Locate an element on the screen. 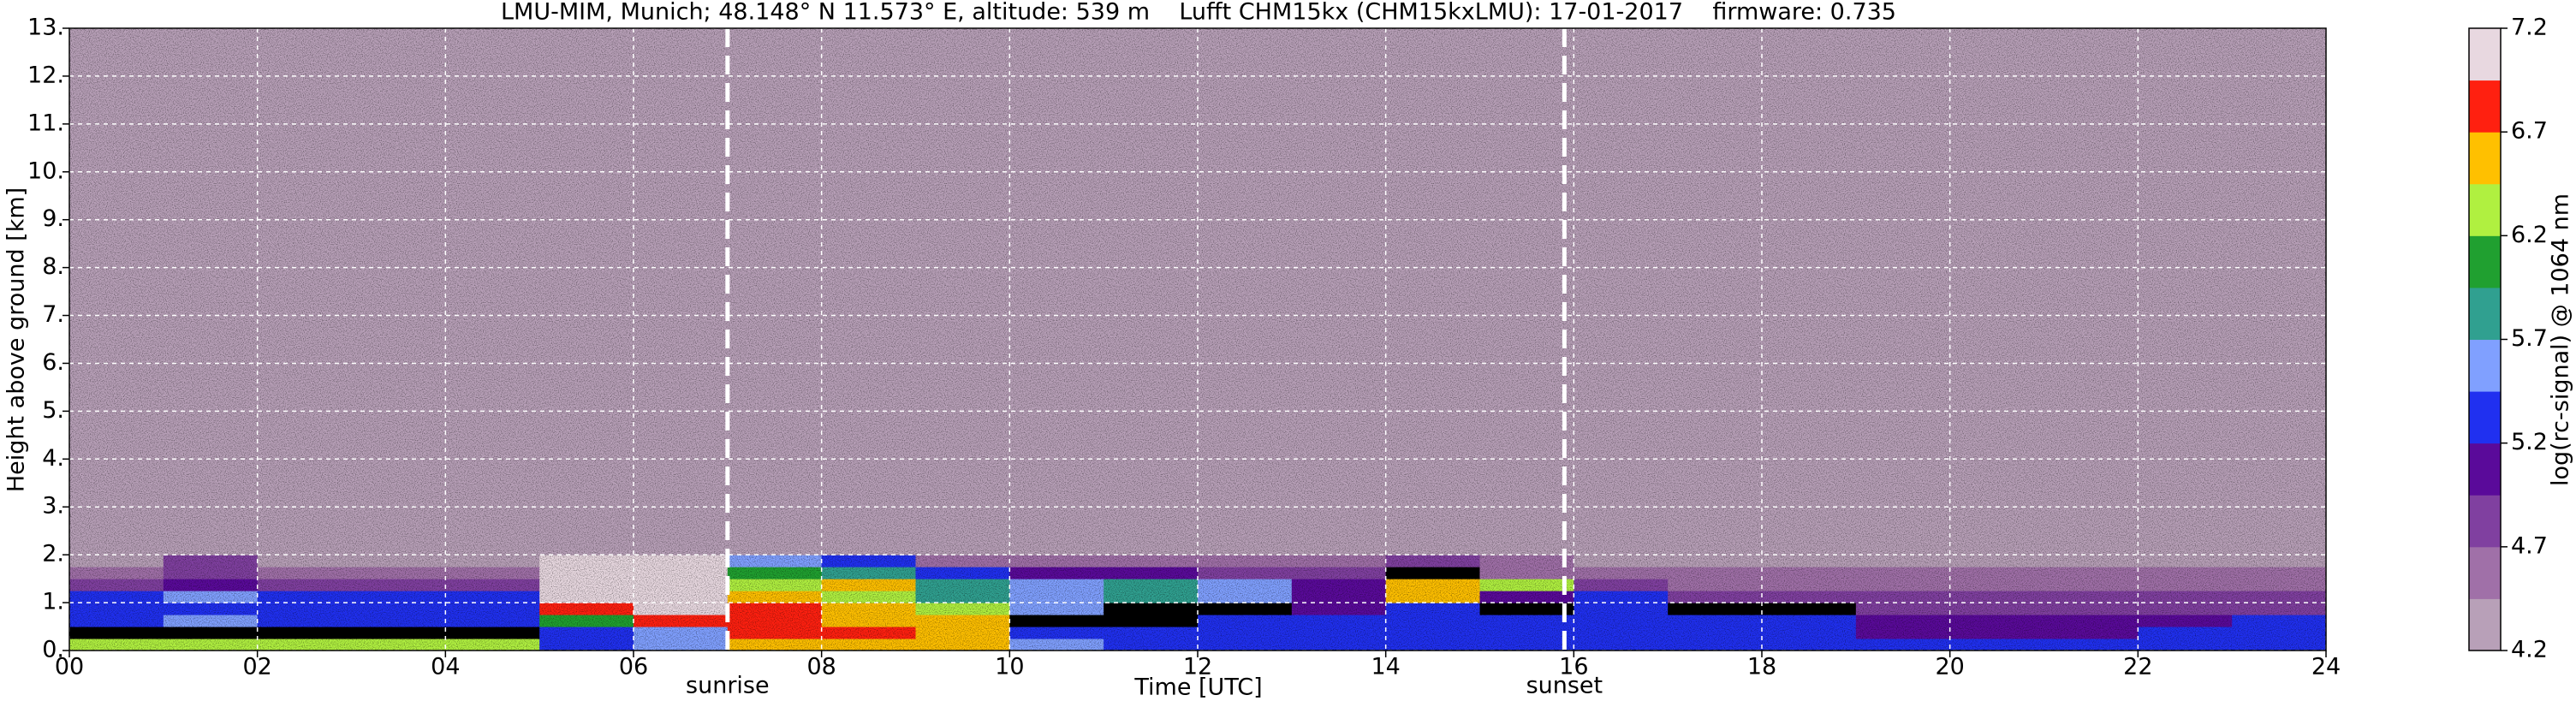 The height and width of the screenshot is (707, 2576). x-tick-label: 04 is located at coordinates (446, 667).